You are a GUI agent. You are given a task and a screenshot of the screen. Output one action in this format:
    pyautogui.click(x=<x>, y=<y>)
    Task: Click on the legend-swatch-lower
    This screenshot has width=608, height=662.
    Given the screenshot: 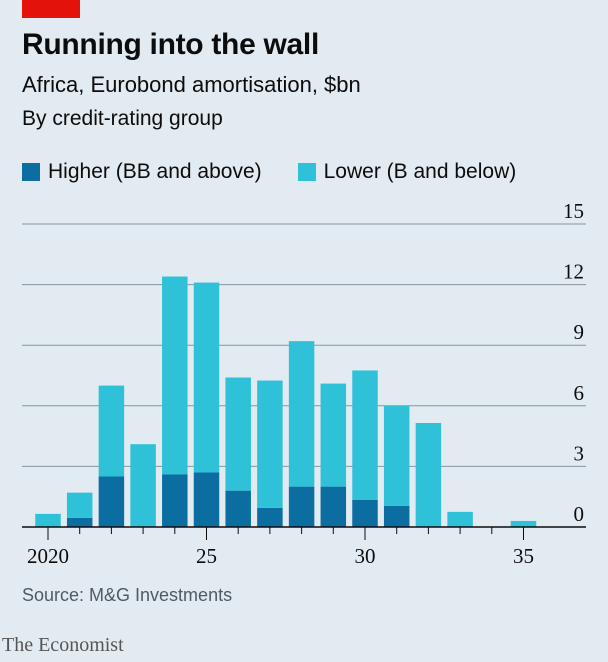 What is the action you would take?
    pyautogui.click(x=306, y=172)
    